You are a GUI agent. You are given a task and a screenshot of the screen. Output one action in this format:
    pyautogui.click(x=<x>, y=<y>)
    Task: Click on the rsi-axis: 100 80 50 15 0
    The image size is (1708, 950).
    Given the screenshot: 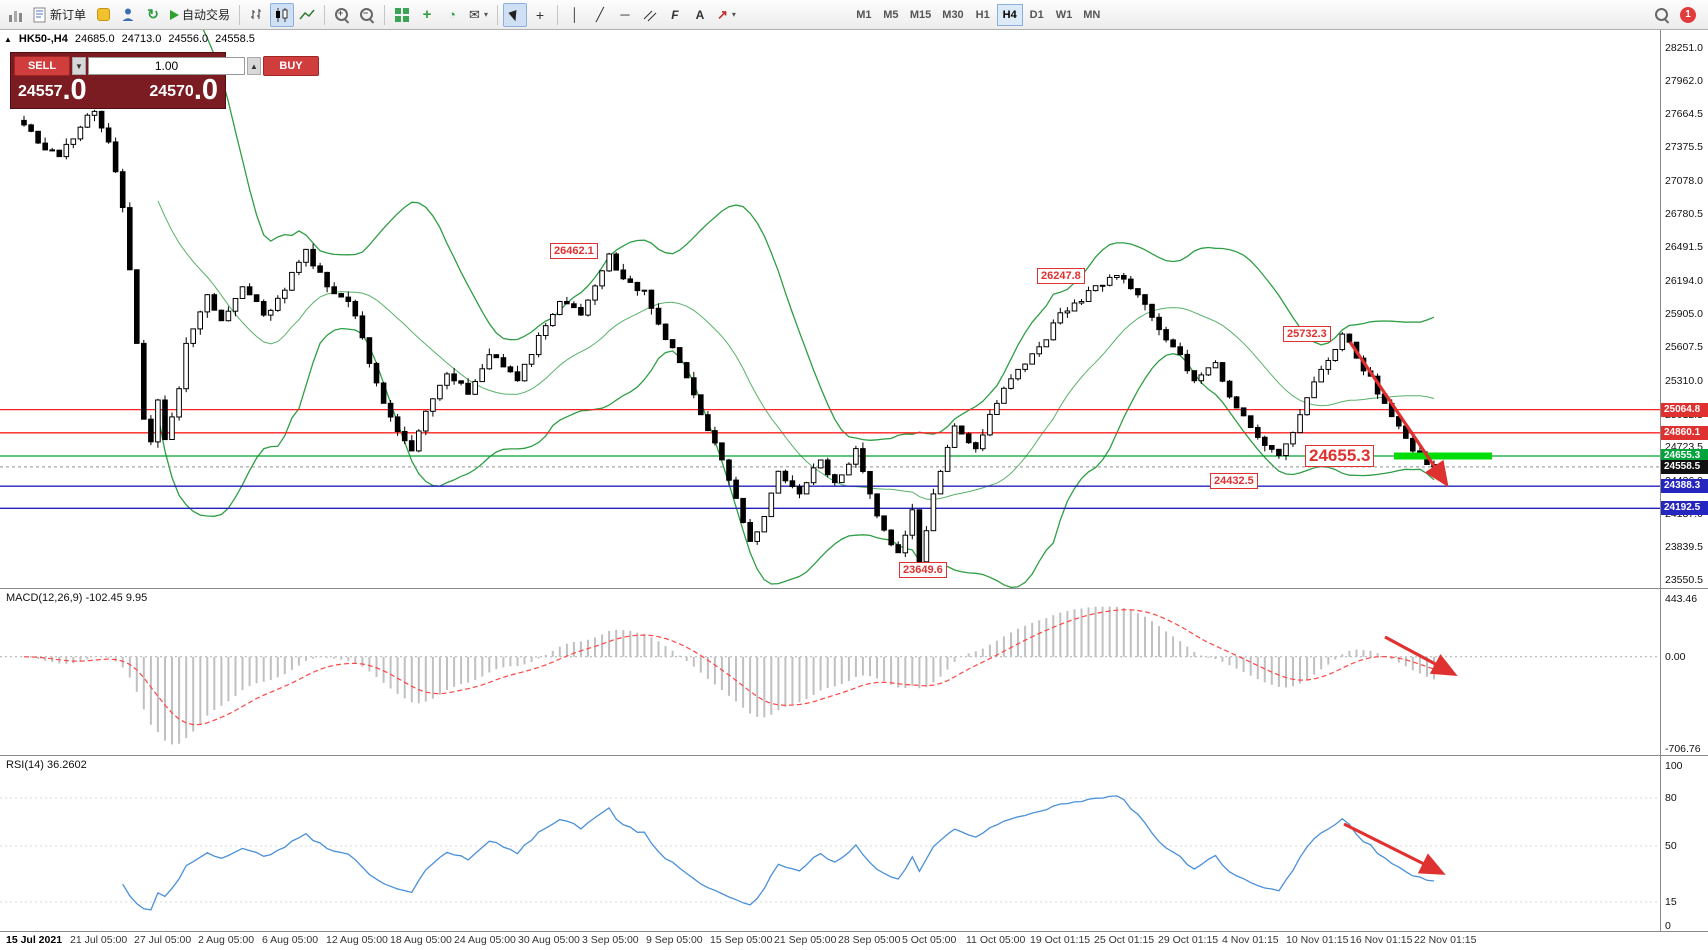 What is the action you would take?
    pyautogui.click(x=1684, y=844)
    